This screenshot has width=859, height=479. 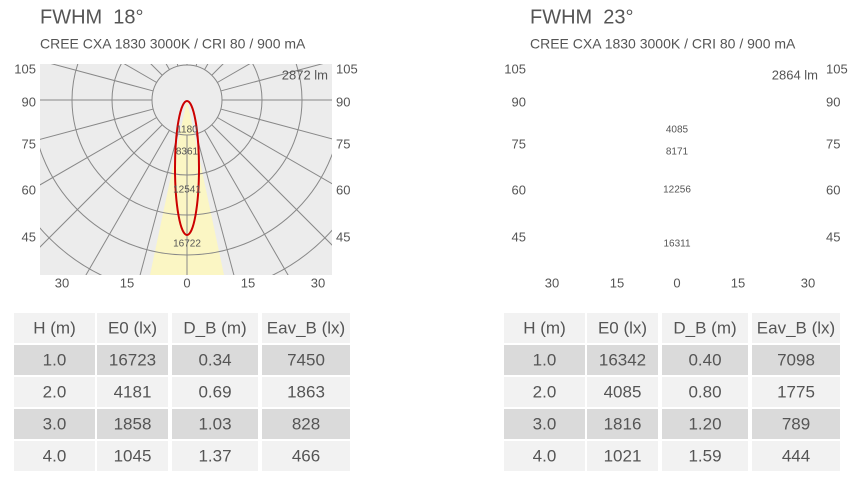 What do you see at coordinates (133, 455) in the screenshot?
I see `cell-text: 1045` at bounding box center [133, 455].